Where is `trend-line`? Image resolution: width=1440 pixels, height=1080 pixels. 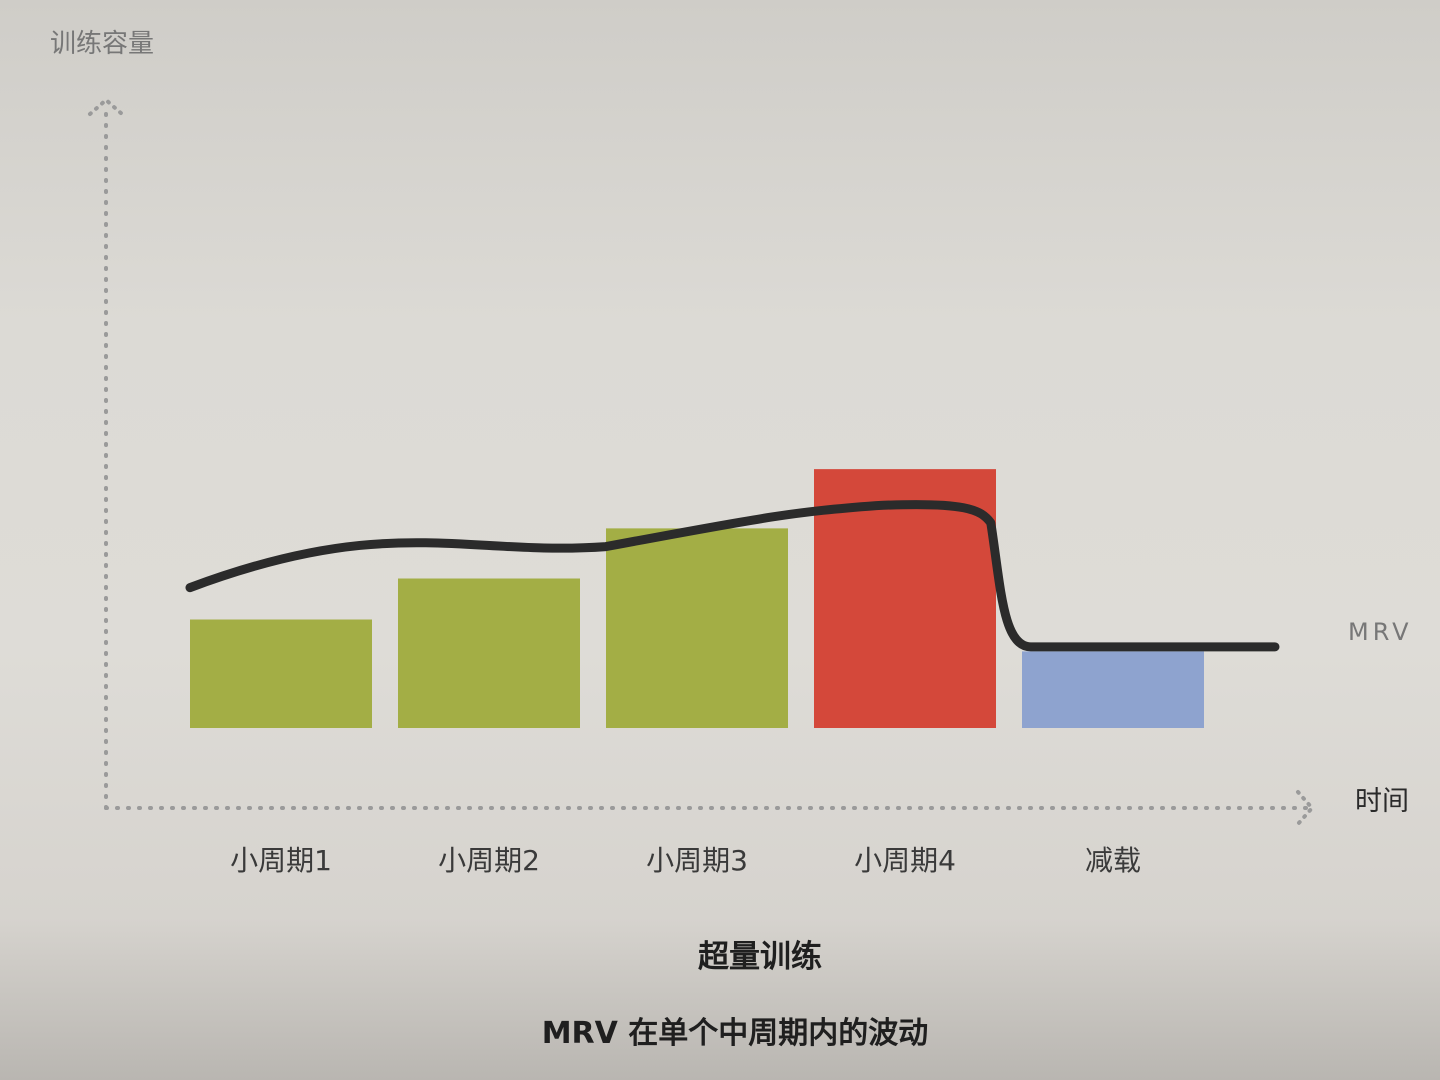
trend-line is located at coordinates (732, 576).